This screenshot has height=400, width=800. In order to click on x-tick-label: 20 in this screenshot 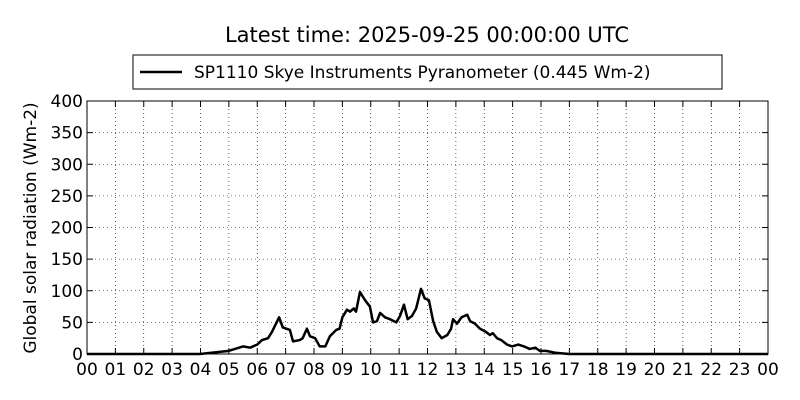, I will do `click(655, 370)`.